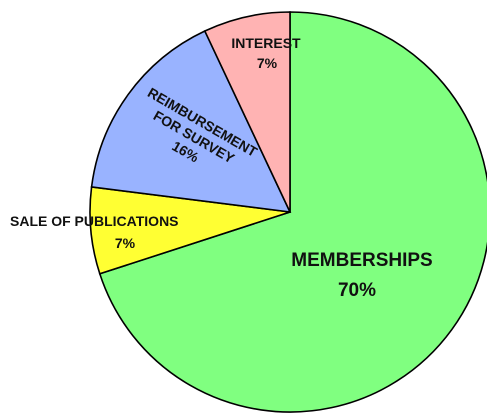  I want to click on sale-of-publications-percent: 7%, so click(125, 243).